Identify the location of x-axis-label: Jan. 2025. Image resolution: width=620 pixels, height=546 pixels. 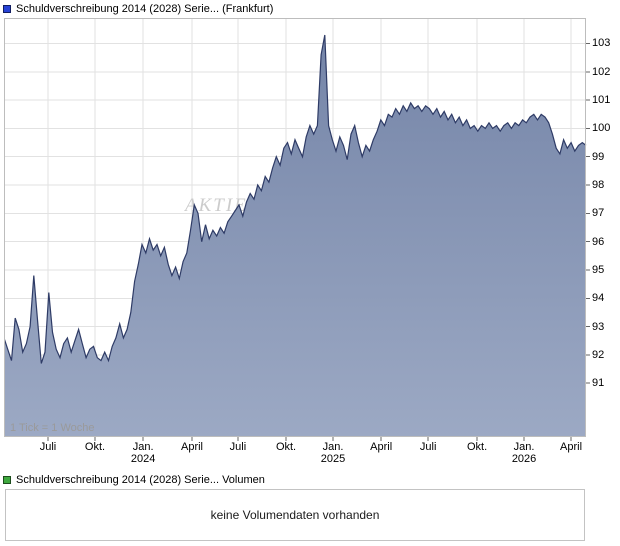
(333, 453).